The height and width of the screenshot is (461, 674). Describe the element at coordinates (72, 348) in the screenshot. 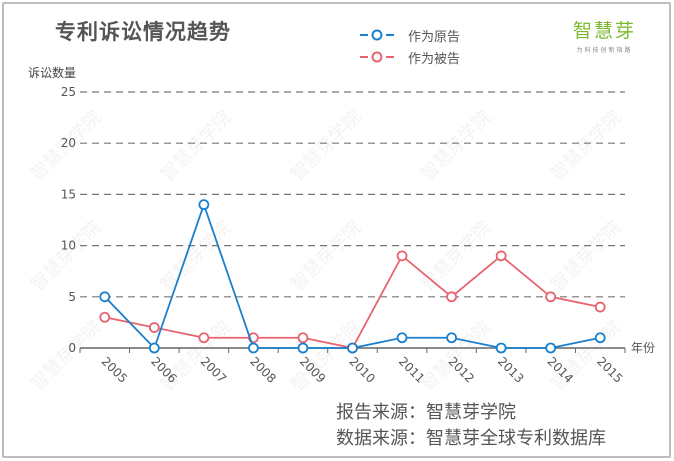

I see `y-tick-label: 0` at that location.